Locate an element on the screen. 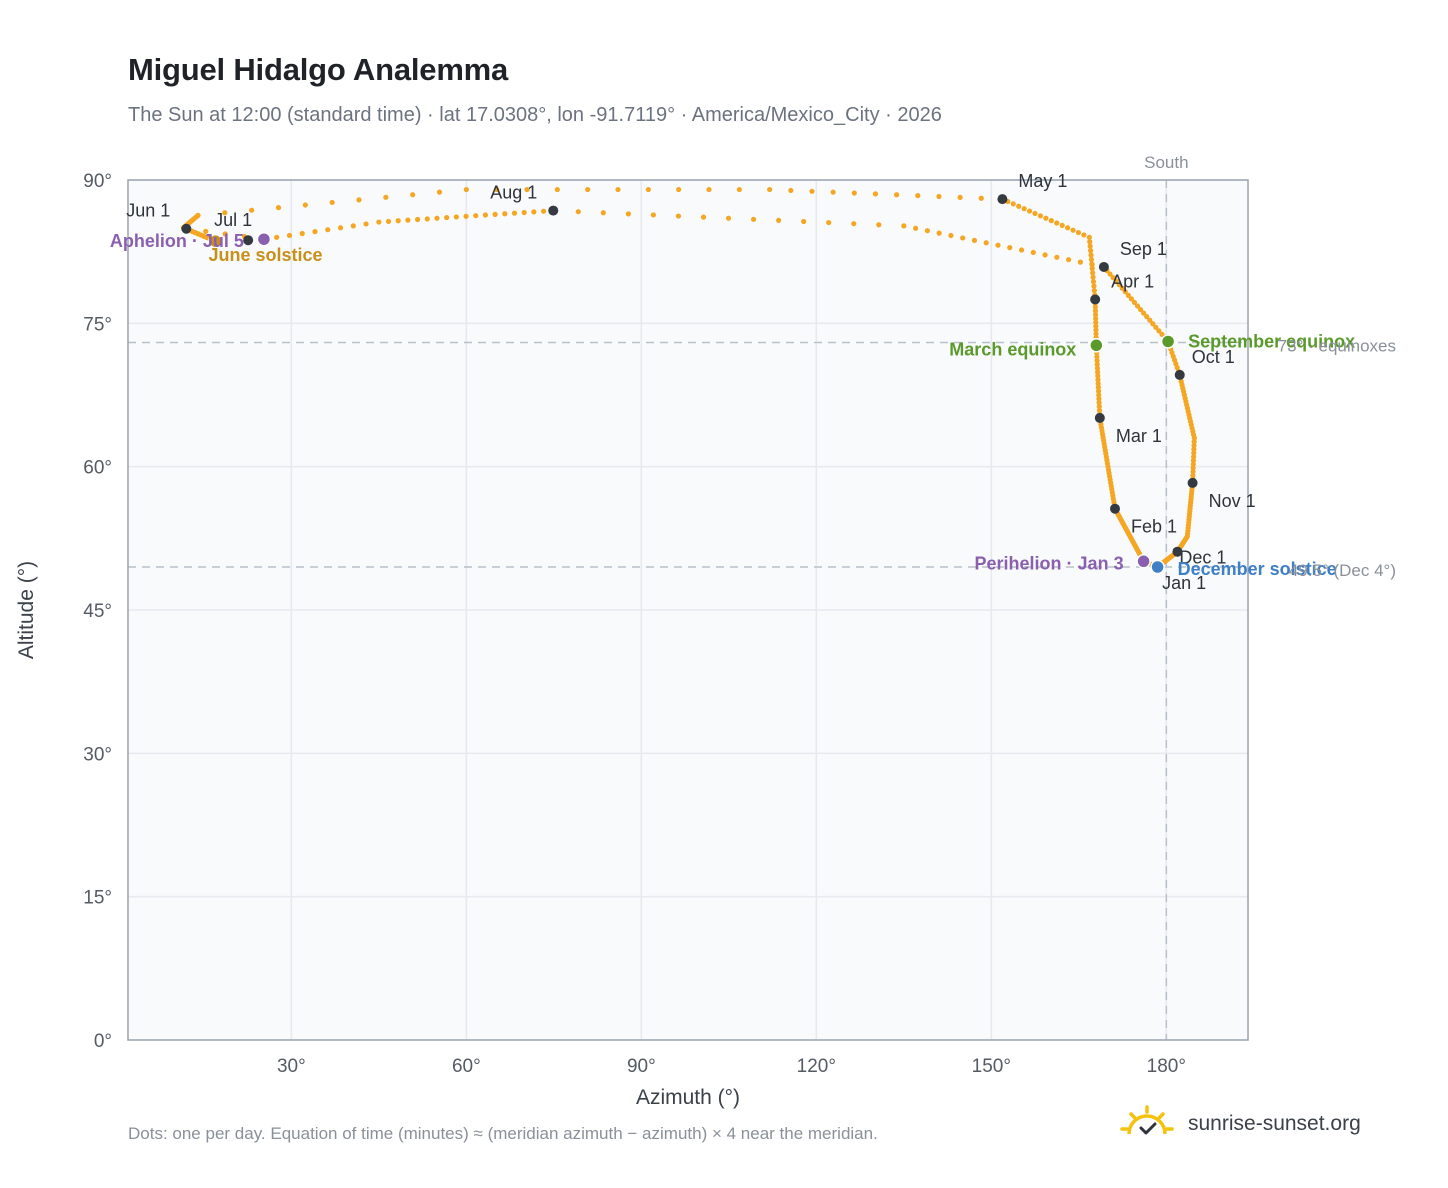  chart-title: Miguel Hidalgo Analemma is located at coordinates (318, 69).